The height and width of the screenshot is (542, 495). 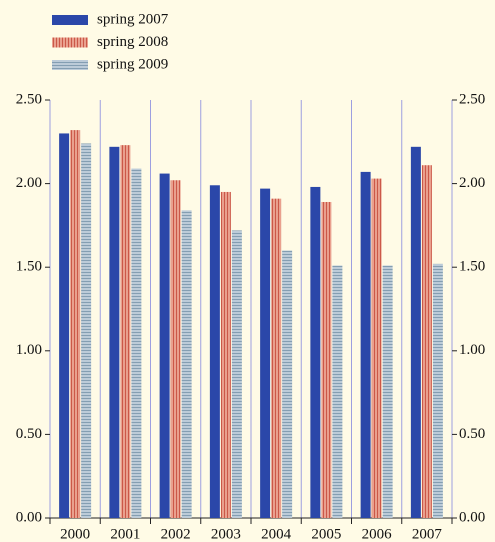 I want to click on x-tick-label: 2007, so click(x=427, y=534).